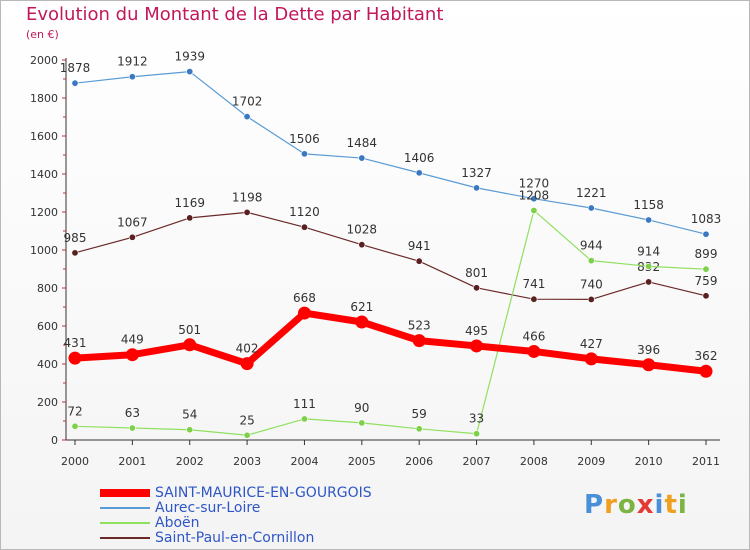 The width and height of the screenshot is (750, 550). I want to click on y-tick-label: 1000, so click(44, 250).